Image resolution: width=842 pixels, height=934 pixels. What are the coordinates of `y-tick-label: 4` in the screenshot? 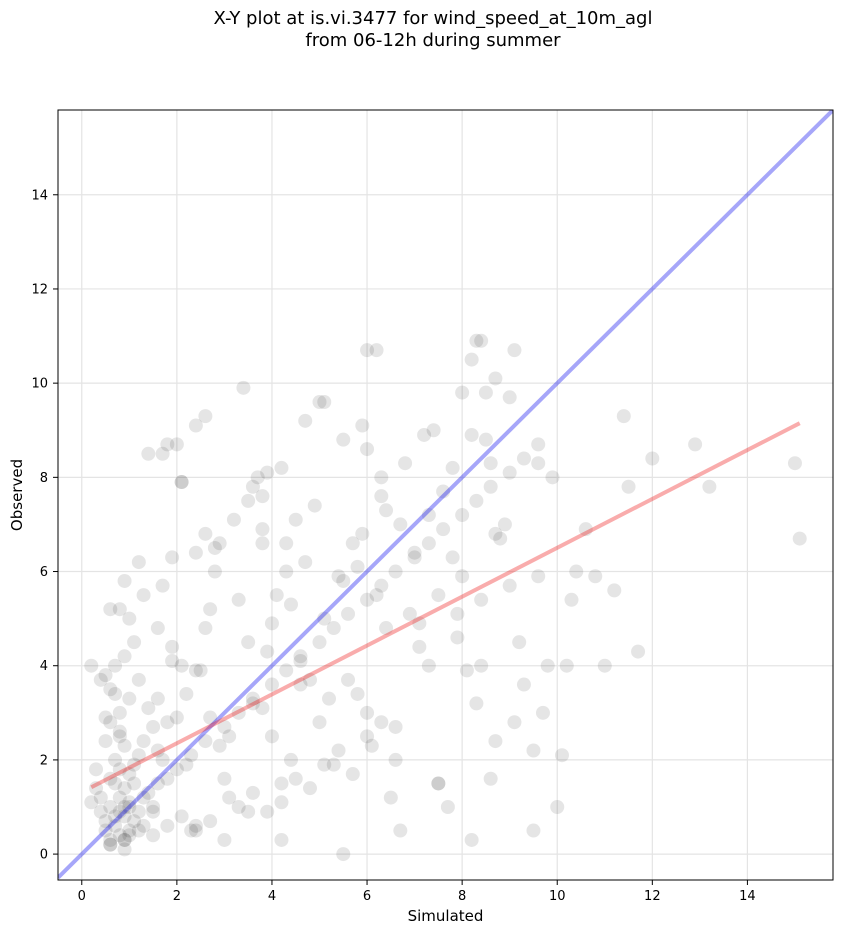 It's located at (44, 666).